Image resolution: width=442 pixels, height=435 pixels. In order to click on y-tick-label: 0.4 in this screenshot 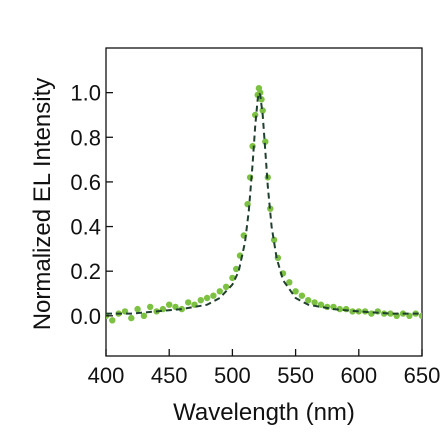, I will do `click(85, 227)`.